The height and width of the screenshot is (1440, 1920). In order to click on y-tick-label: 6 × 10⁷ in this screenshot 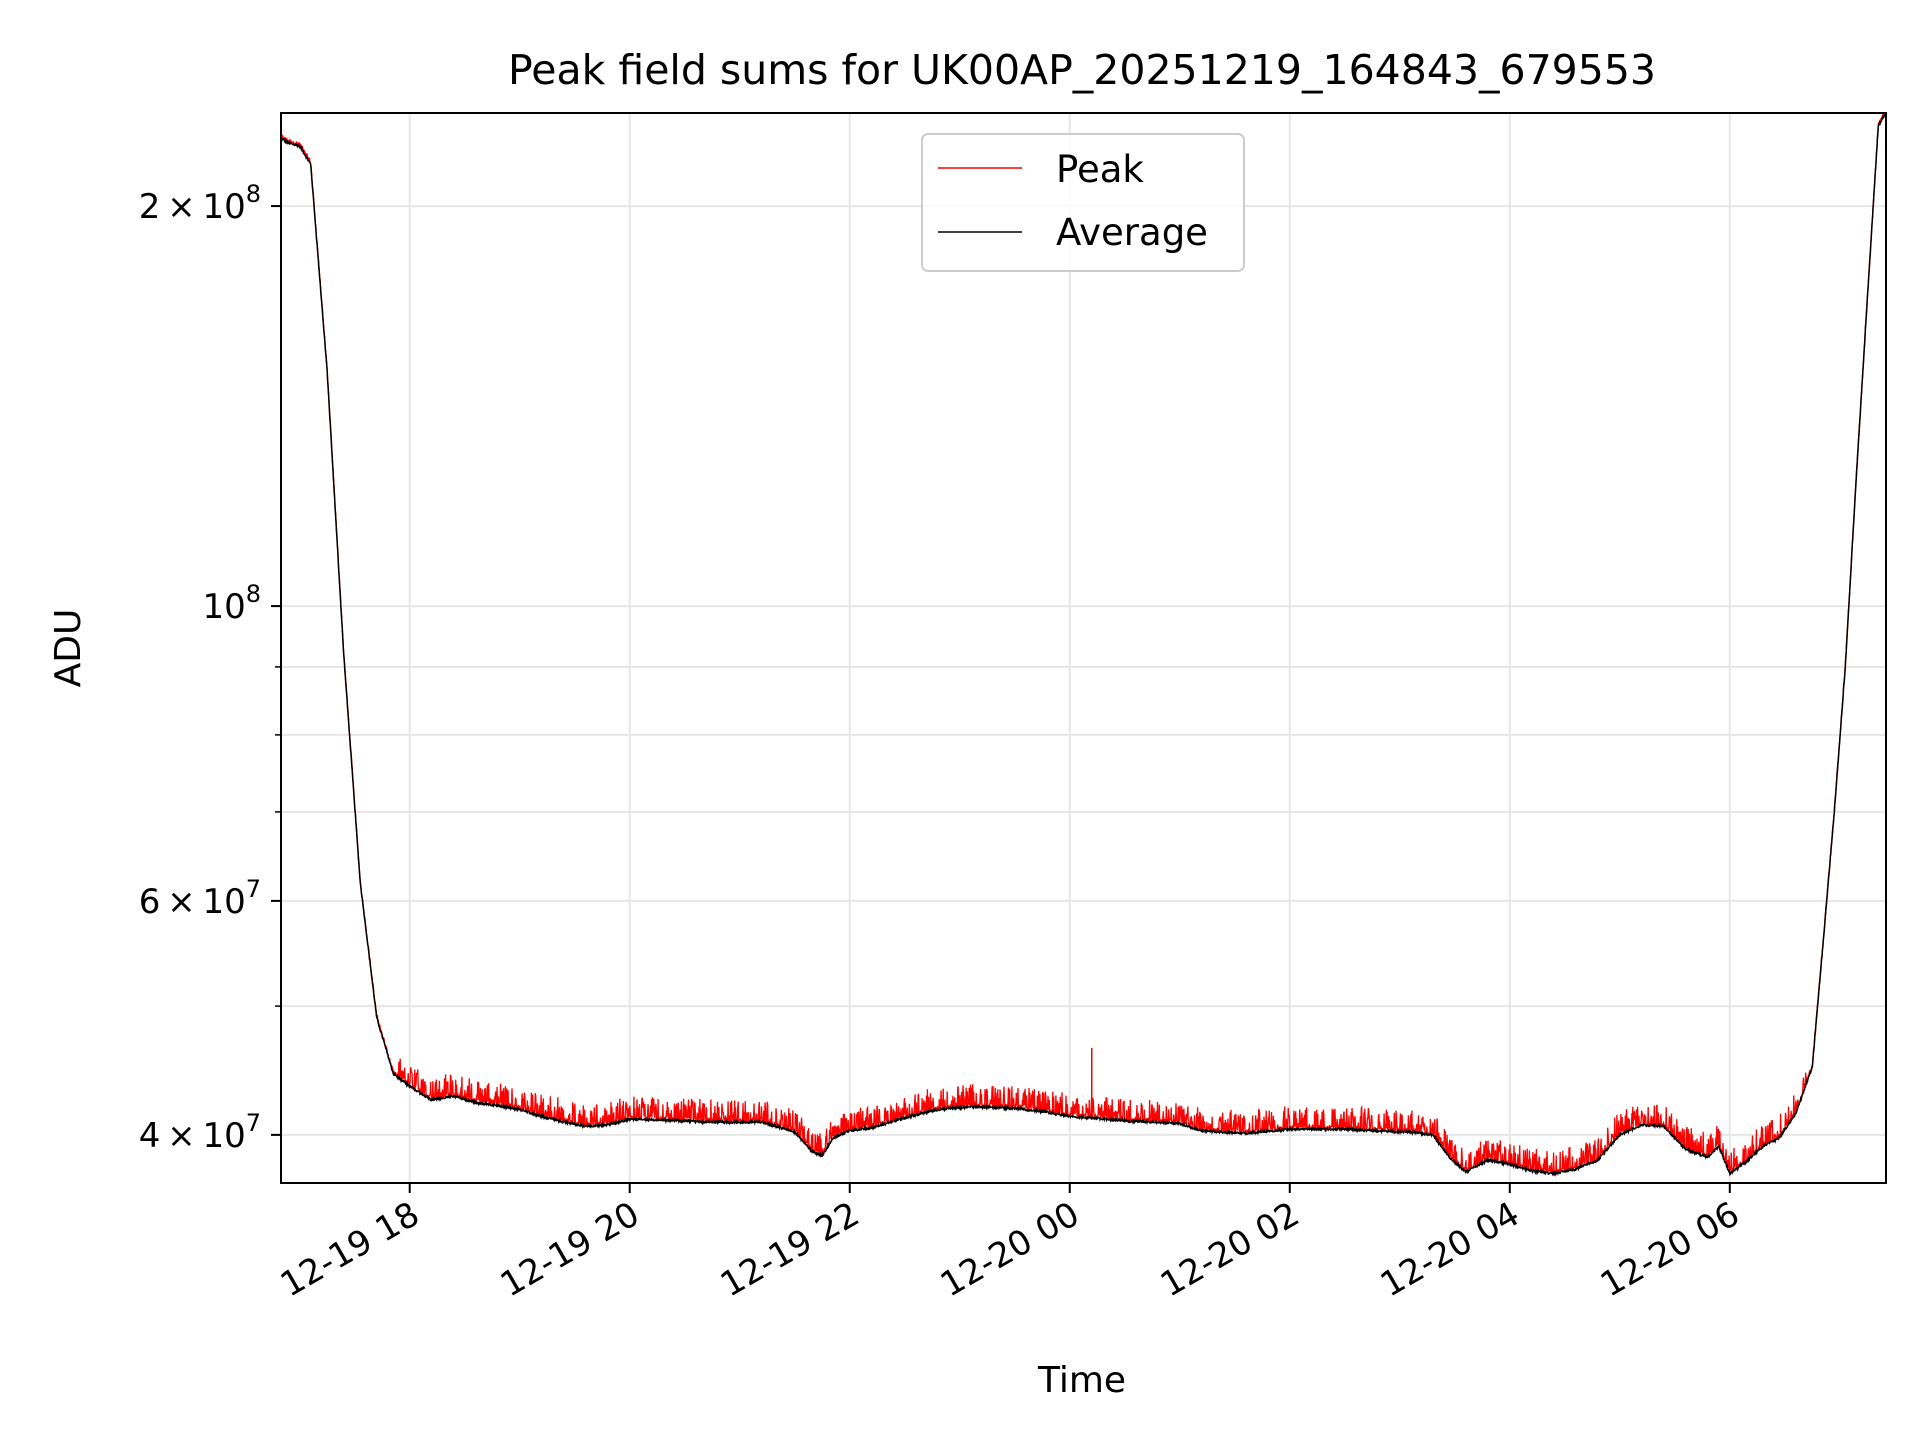, I will do `click(200, 898)`.